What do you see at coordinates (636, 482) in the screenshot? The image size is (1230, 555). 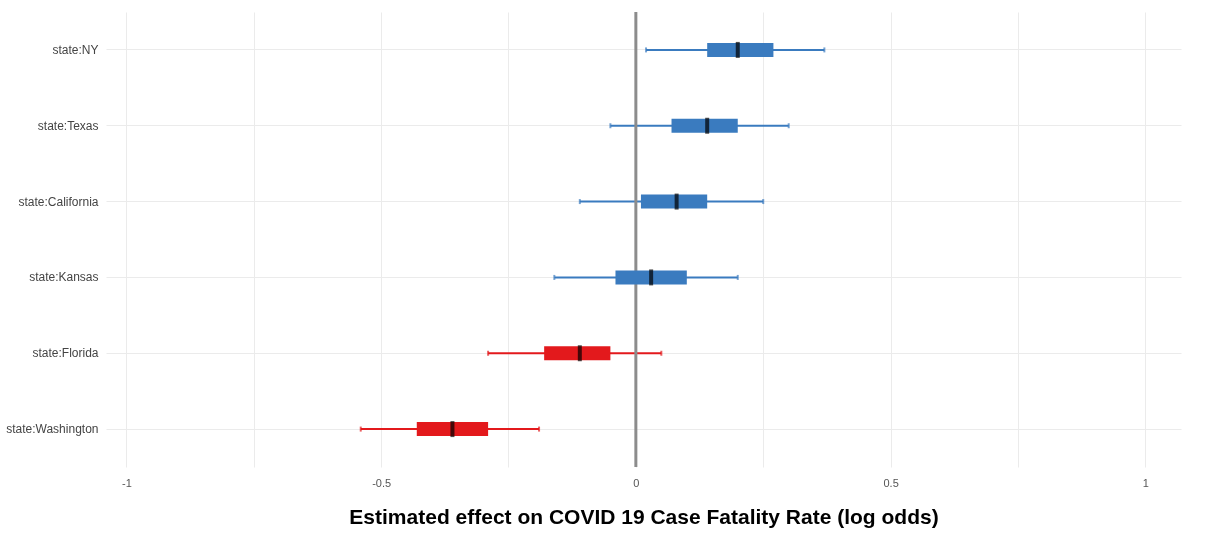 I see `x-tick-label: 0` at bounding box center [636, 482].